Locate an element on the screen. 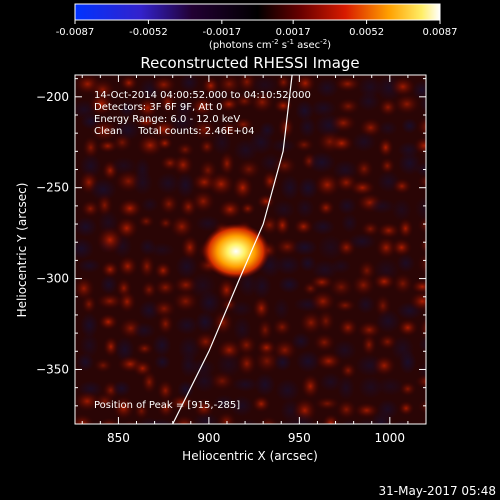 The image size is (500, 500). colorbar-tick-label: 0.0052 is located at coordinates (366, 32).